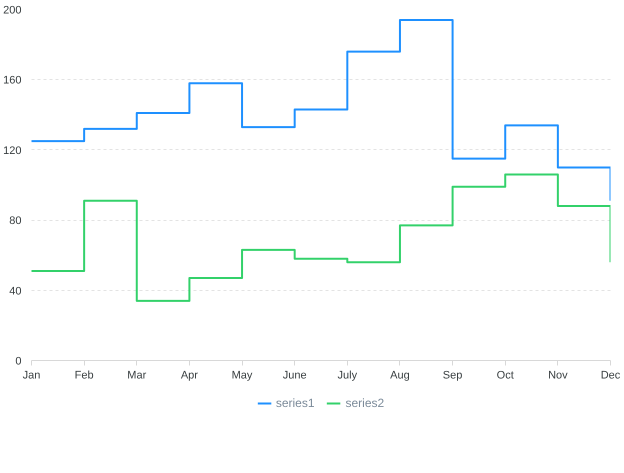  I want to click on y-tick-label: 120, so click(12, 150).